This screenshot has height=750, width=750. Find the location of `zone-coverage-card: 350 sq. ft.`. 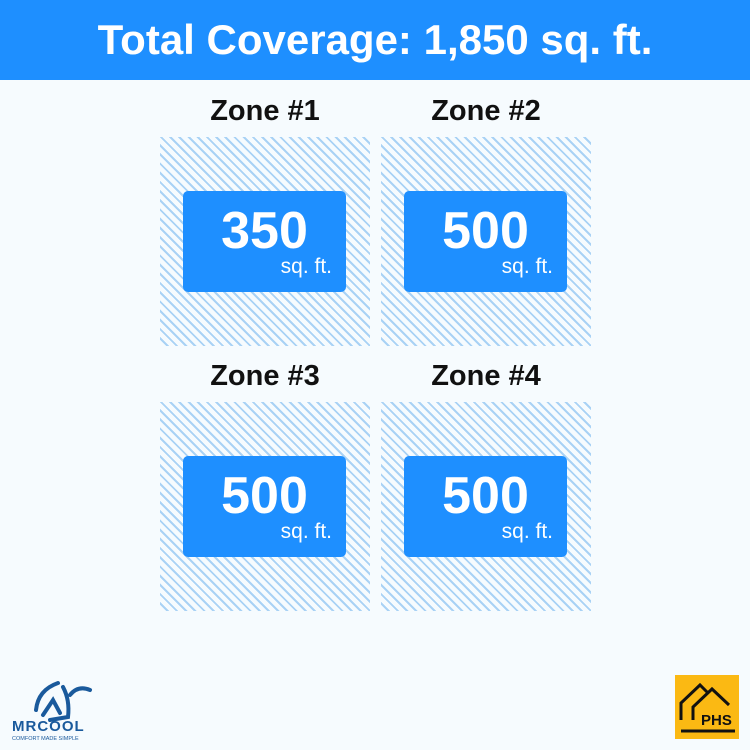

zone-coverage-card: 350 sq. ft. is located at coordinates (264, 241).